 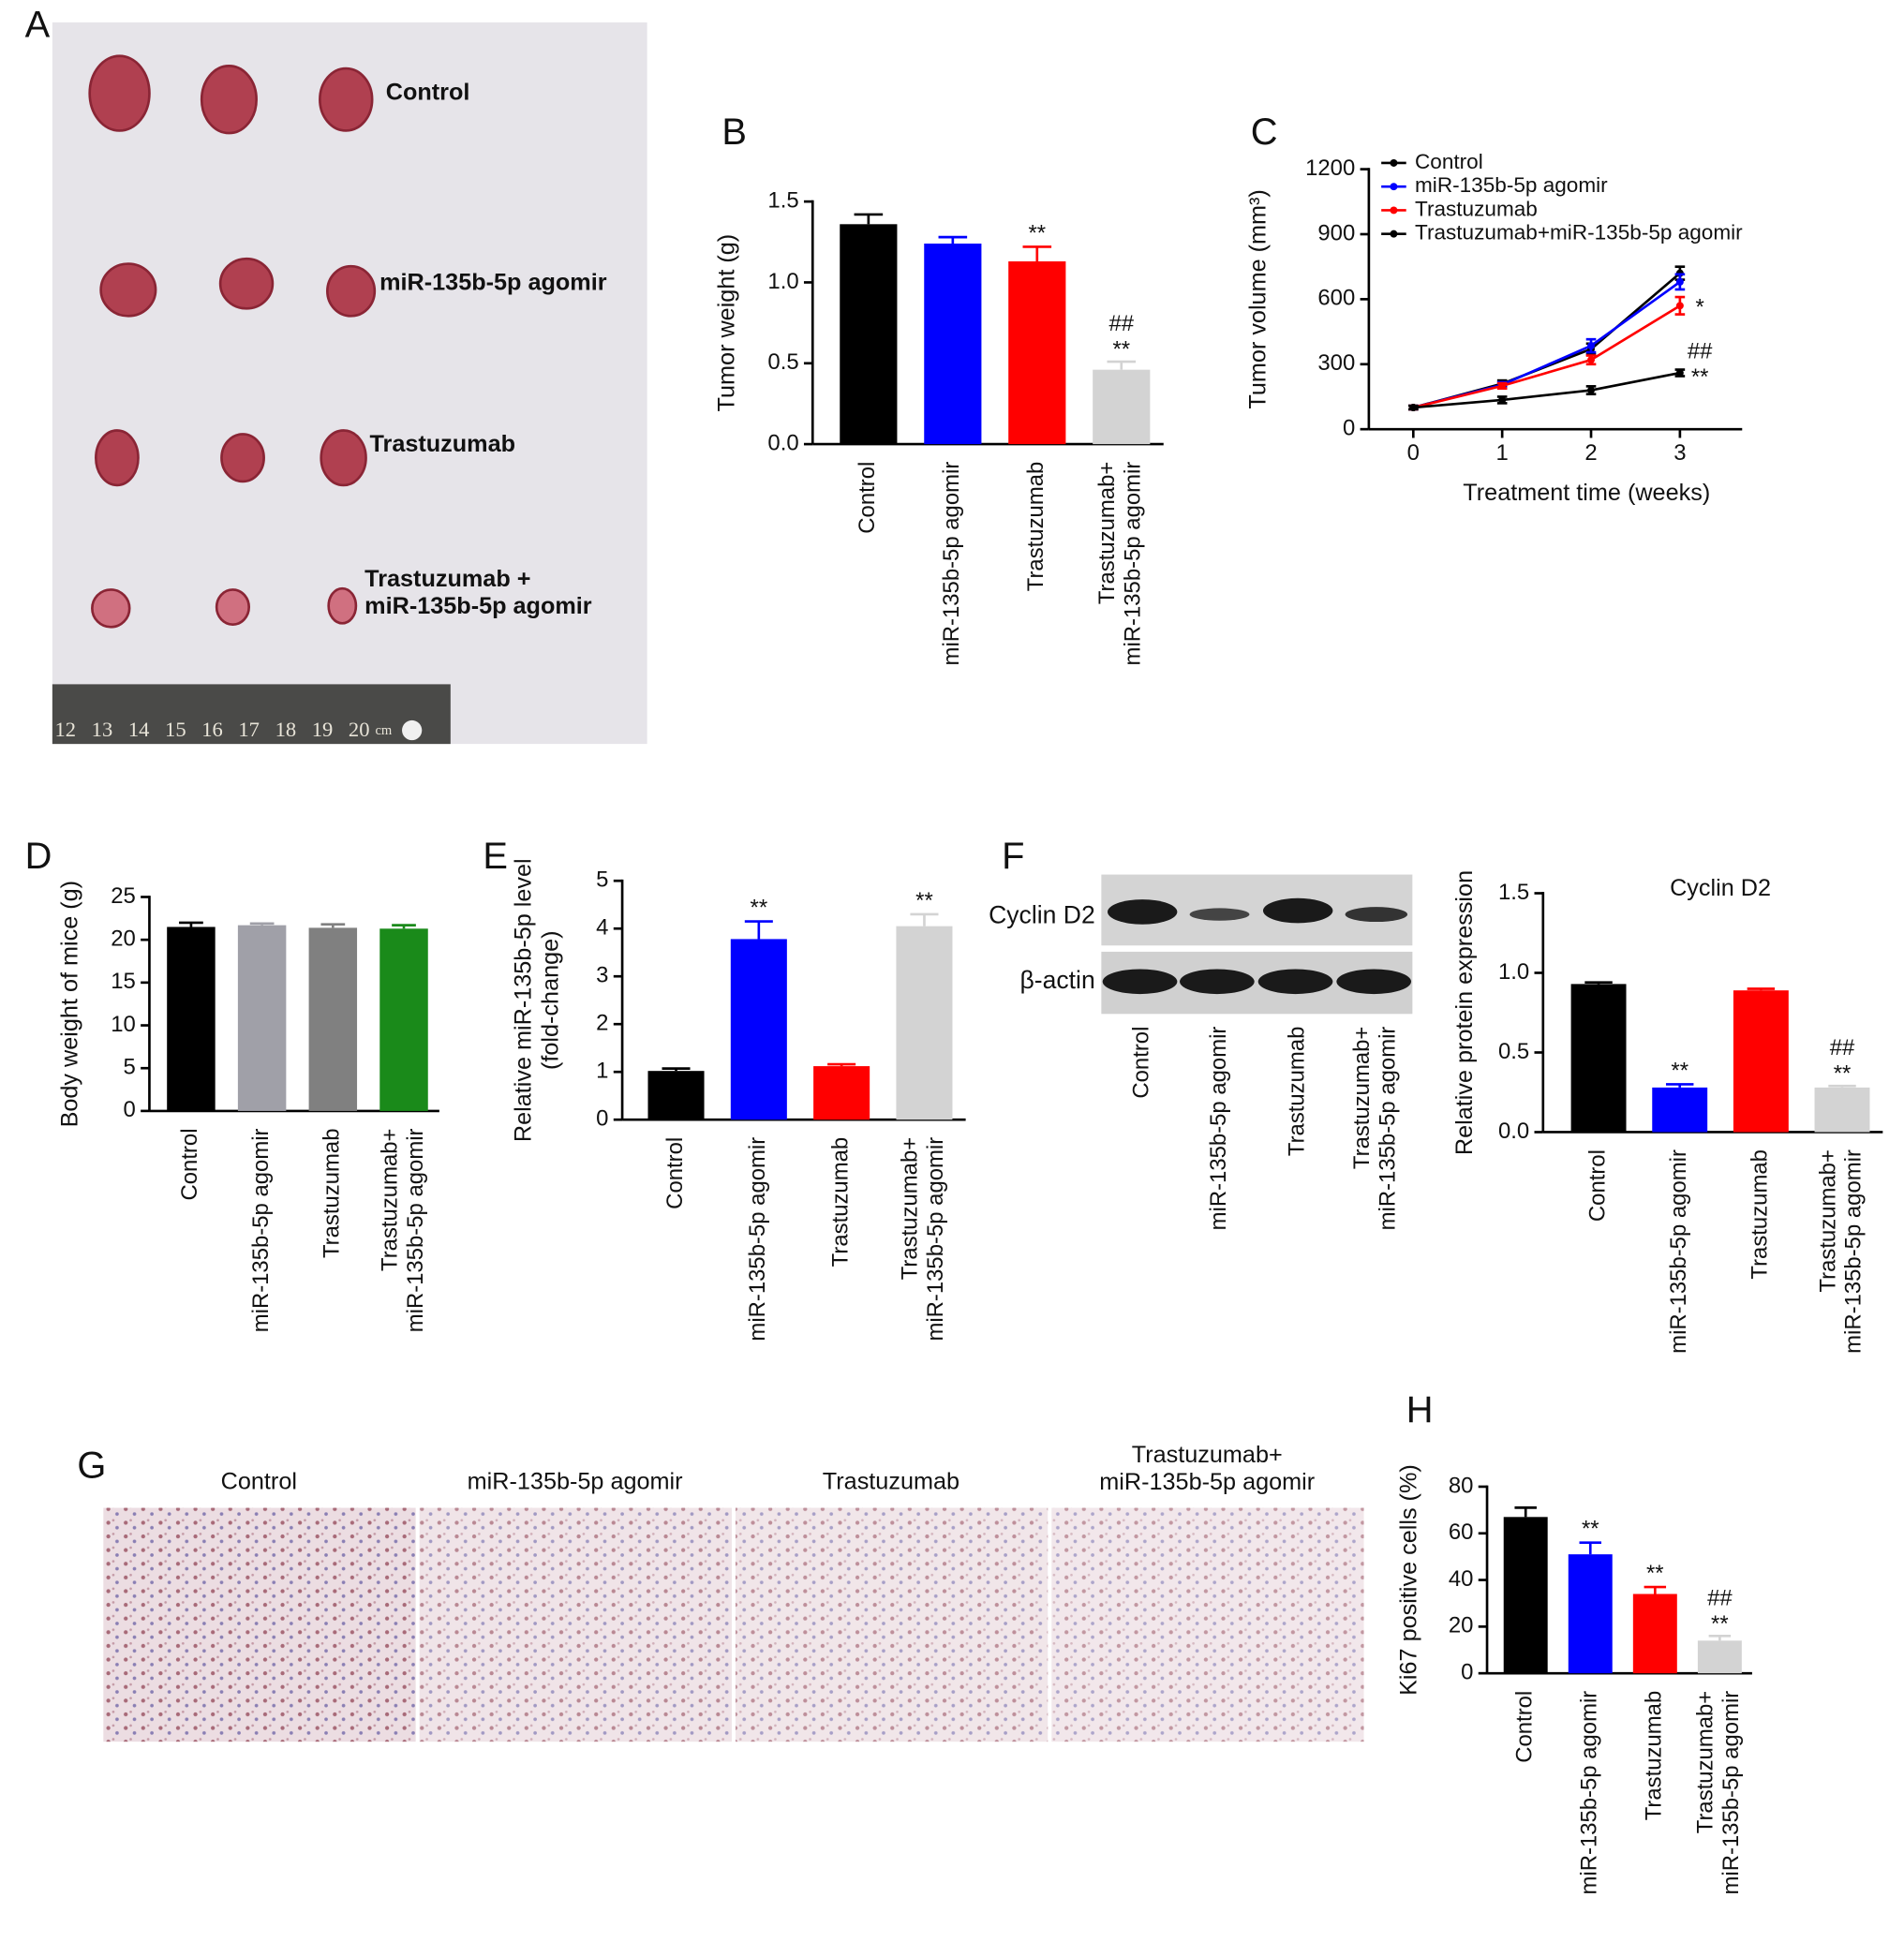 I want to click on legend-label: miR-135b-5p agomir, so click(x=1511, y=185).